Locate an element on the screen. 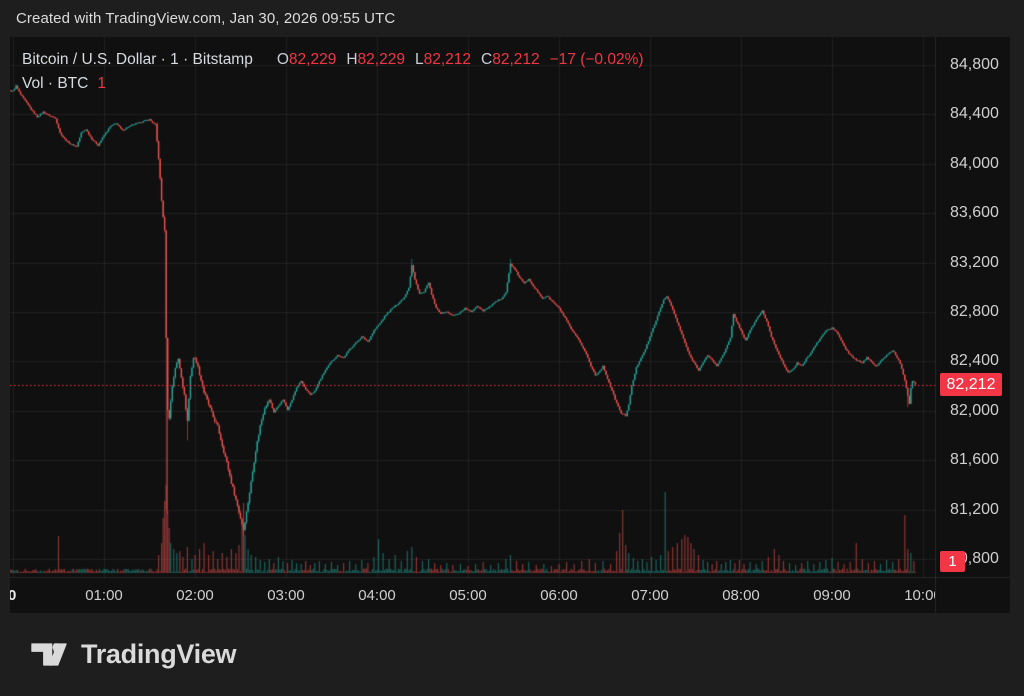 The width and height of the screenshot is (1024, 696). x-axis-label: 03:00 is located at coordinates (286, 595).